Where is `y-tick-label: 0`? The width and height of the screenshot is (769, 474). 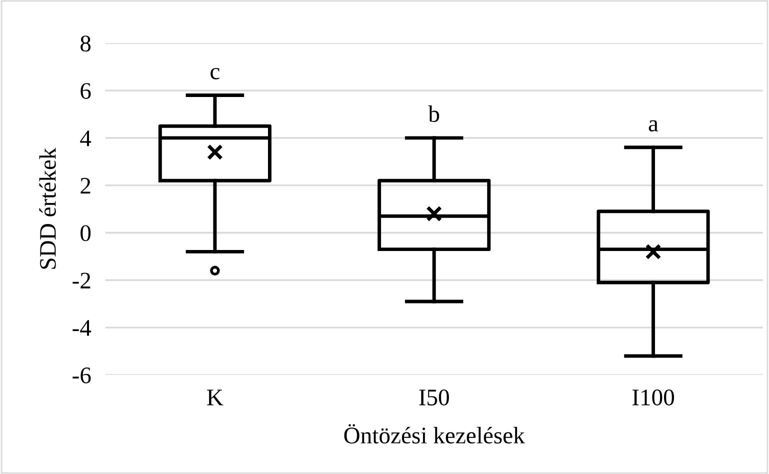 y-tick-label: 0 is located at coordinates (85, 233).